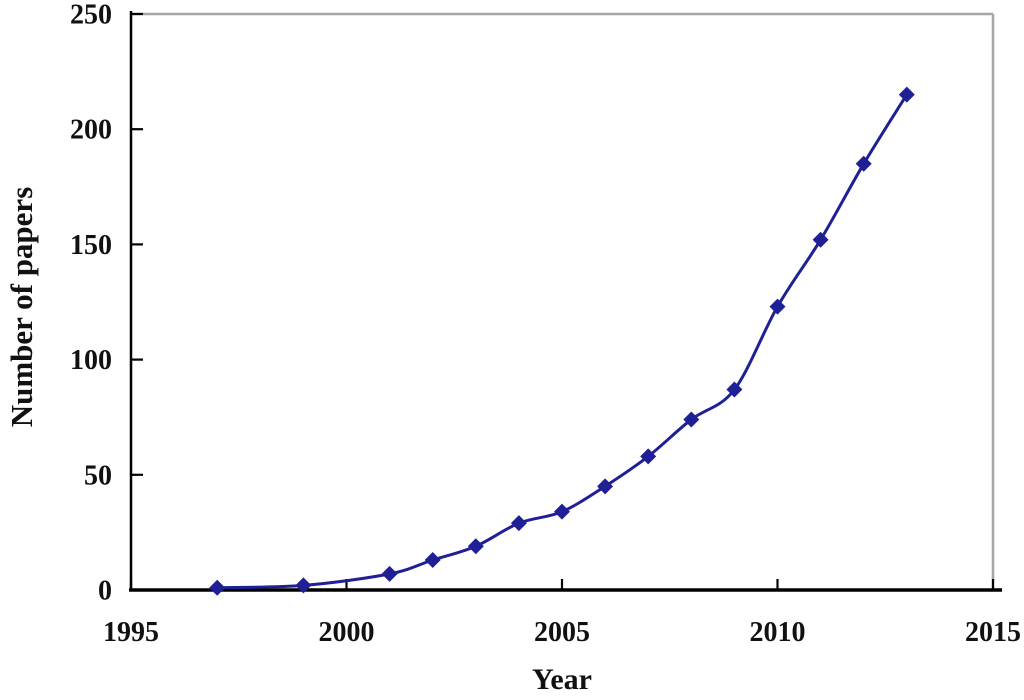  I want to click on x-tick-label: 2010, so click(778, 632).